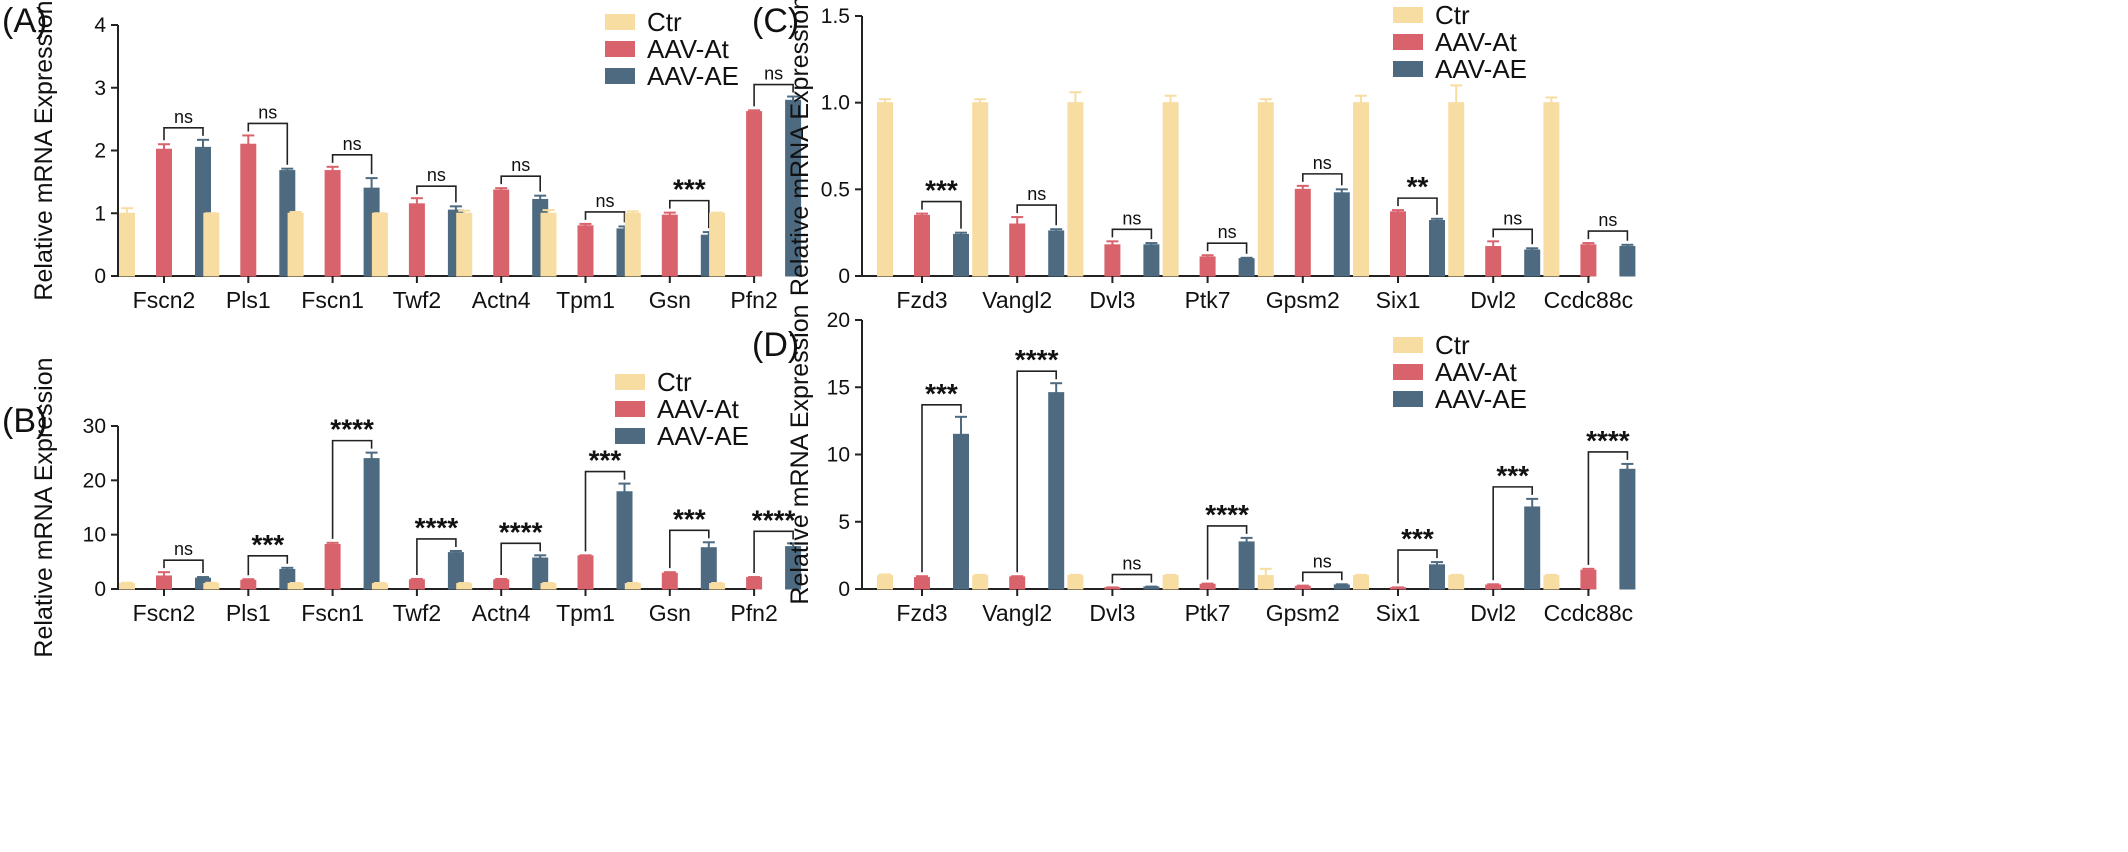 The width and height of the screenshot is (2128, 852). Describe the element at coordinates (1112, 260) in the screenshot. I see `bar-aav-at-dvl3` at that location.